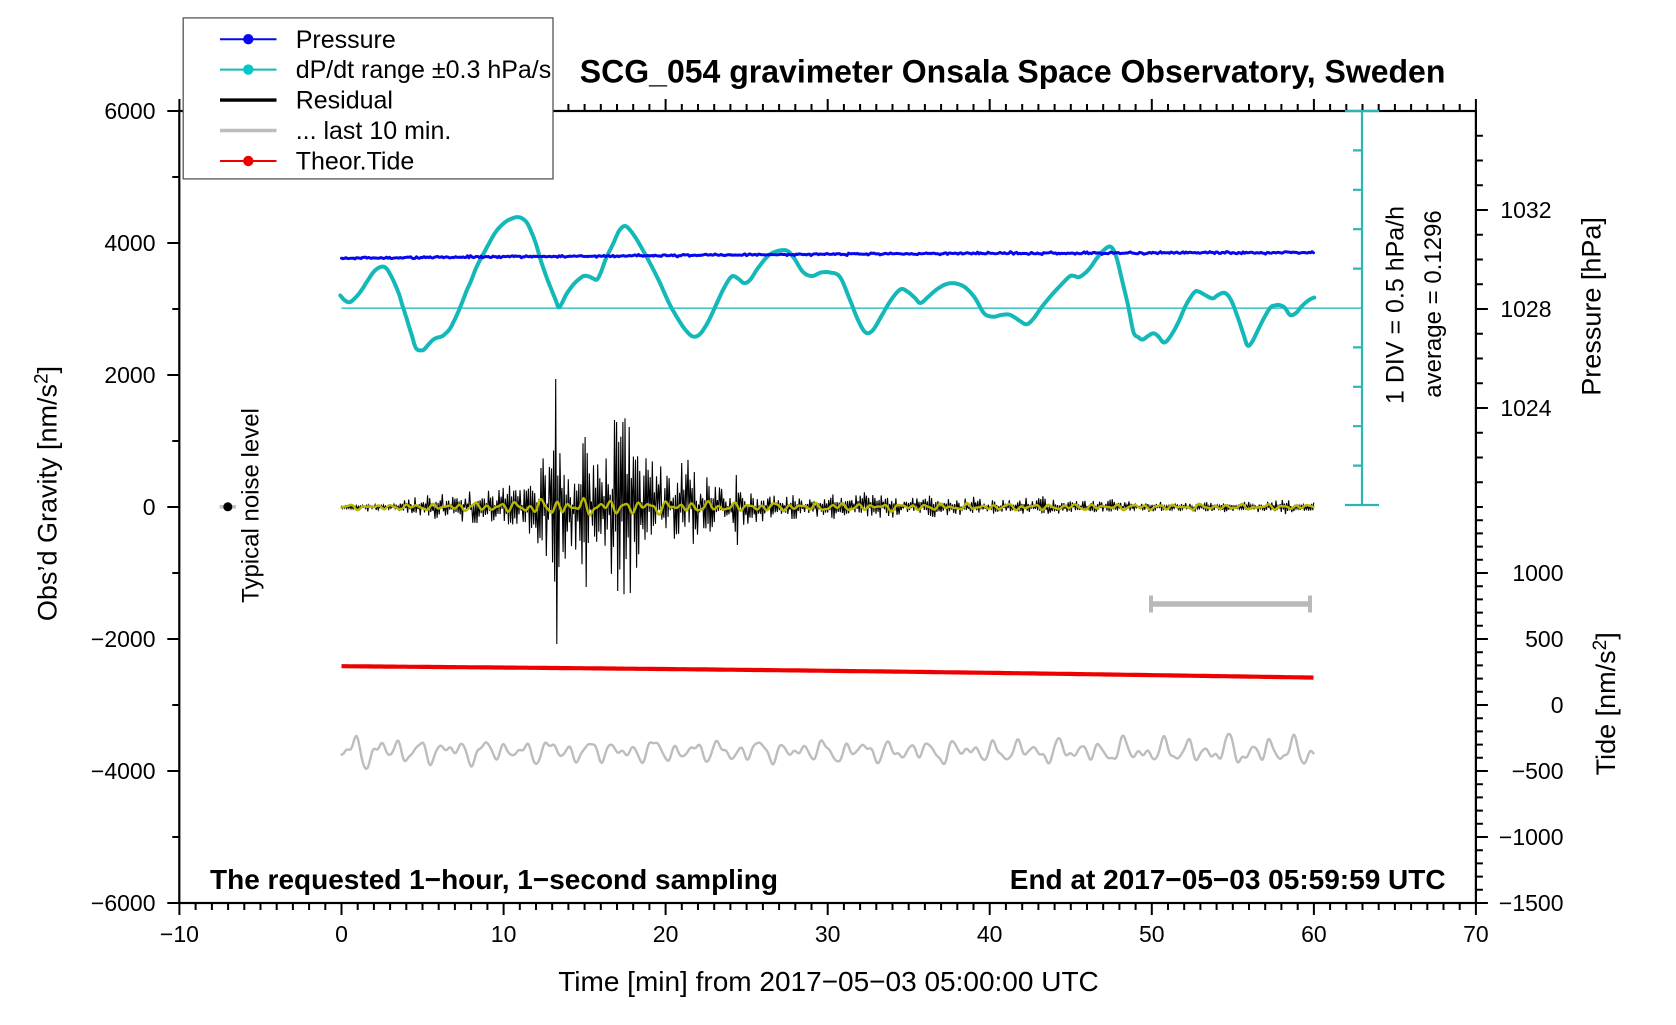  Describe the element at coordinates (1152, 934) in the screenshot. I see `svg-text: 50` at that location.